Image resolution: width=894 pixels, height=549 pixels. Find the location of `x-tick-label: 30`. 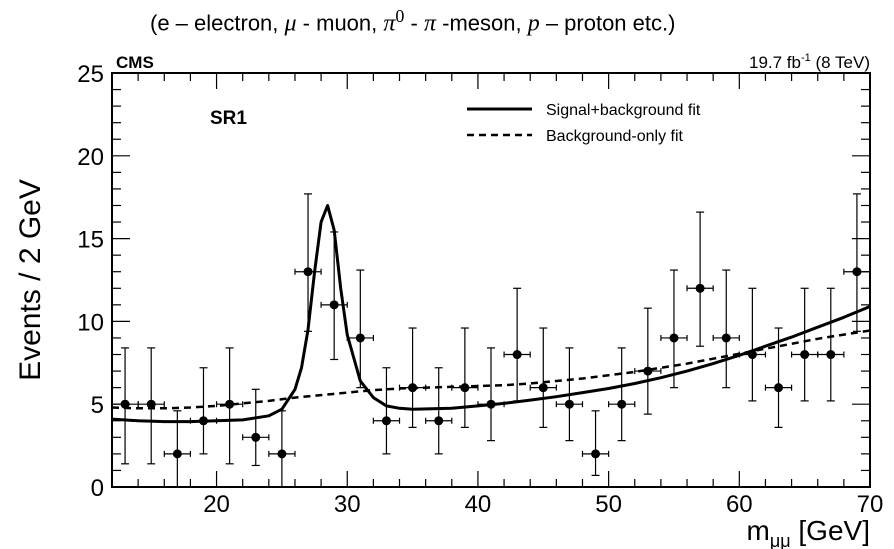

x-tick-label: 30 is located at coordinates (347, 504).